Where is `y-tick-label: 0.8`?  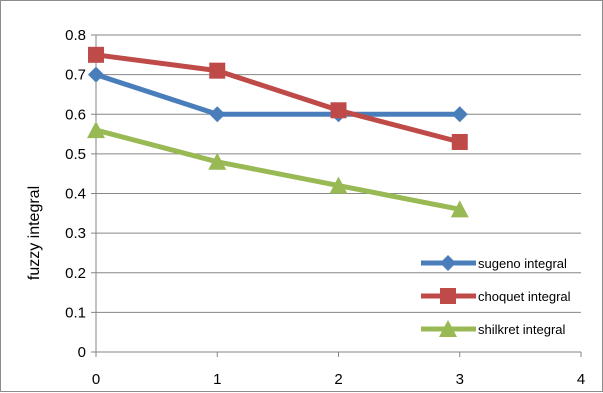 y-tick-label: 0.8 is located at coordinates (75, 35).